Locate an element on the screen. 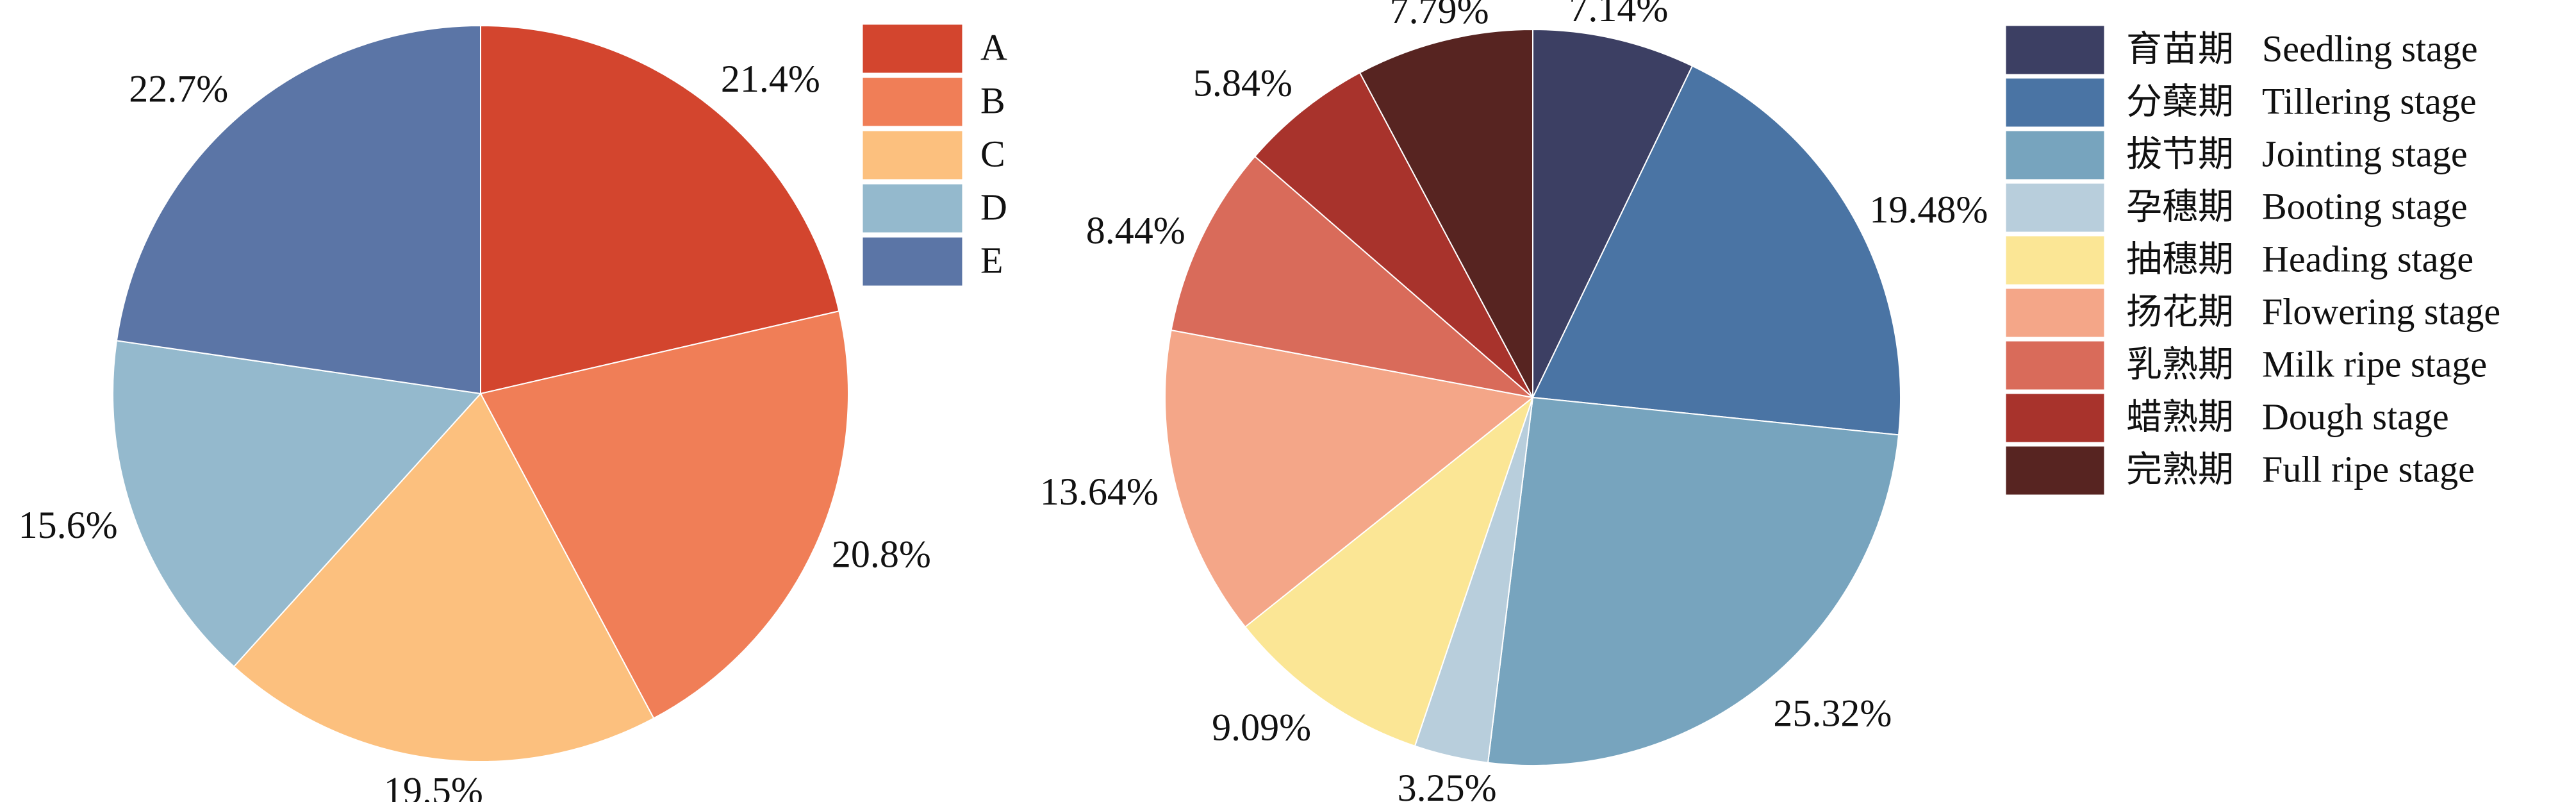 This screenshot has height=802, width=2576. pie-2-legend-label-zh-9: 完熟期 is located at coordinates (2180, 469).